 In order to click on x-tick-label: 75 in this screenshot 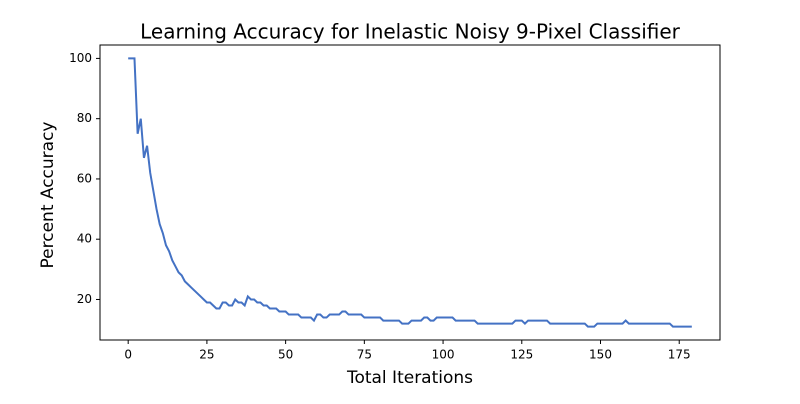, I will do `click(364, 355)`.